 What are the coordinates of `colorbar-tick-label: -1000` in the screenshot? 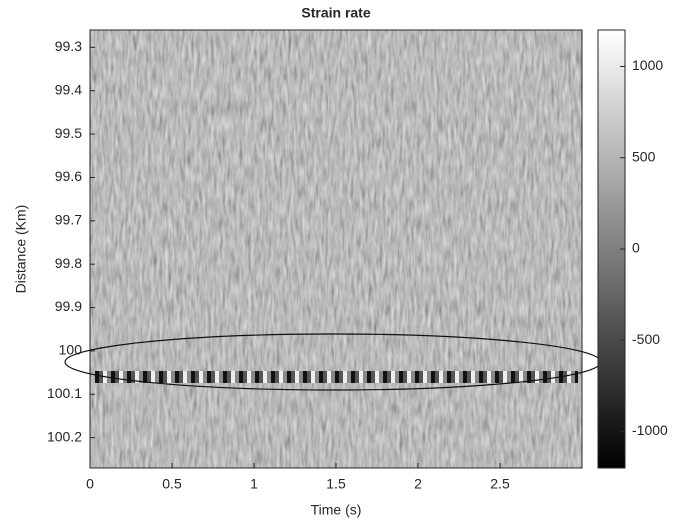 It's located at (650, 430).